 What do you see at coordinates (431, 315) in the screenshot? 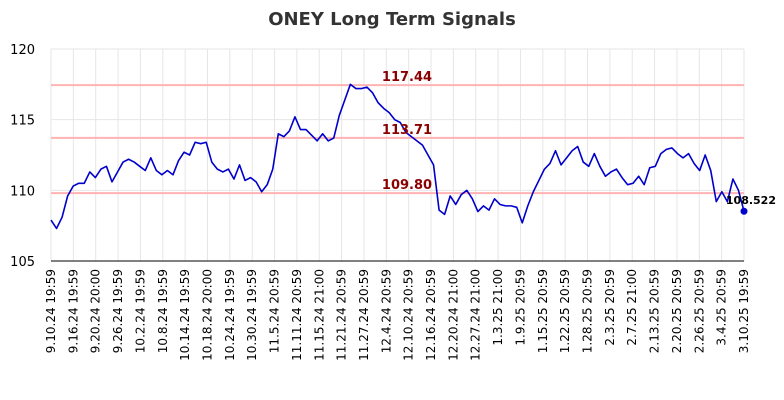
I see `x-tick-label: 12.16.24 20:59` at bounding box center [431, 315].